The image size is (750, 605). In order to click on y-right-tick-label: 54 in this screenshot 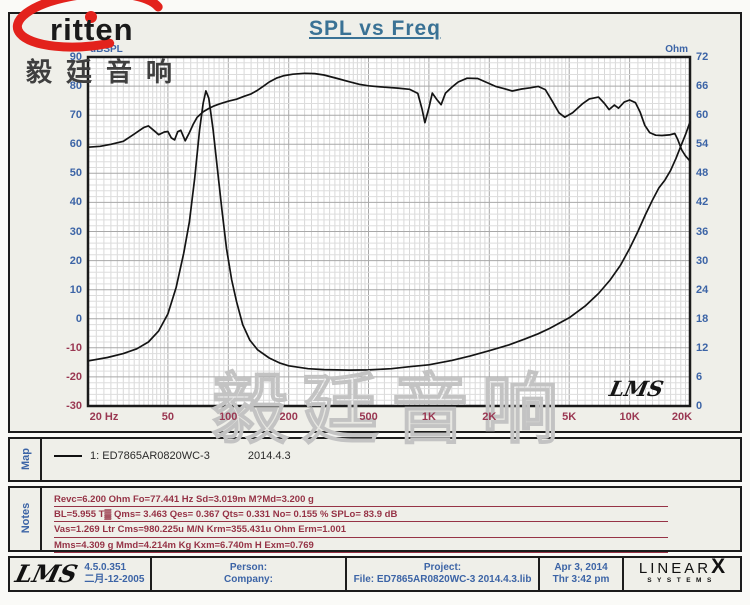, I will do `click(702, 144)`.